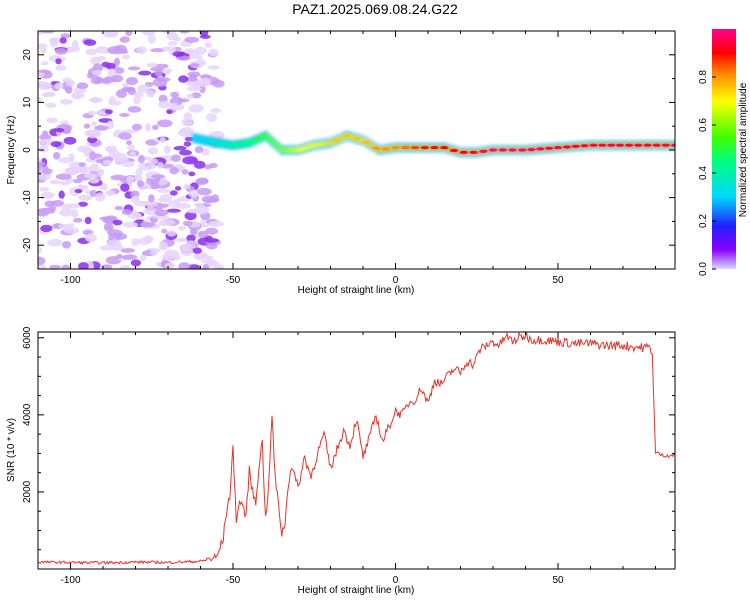  I want to click on top-x-tick-label: 50, so click(558, 280).